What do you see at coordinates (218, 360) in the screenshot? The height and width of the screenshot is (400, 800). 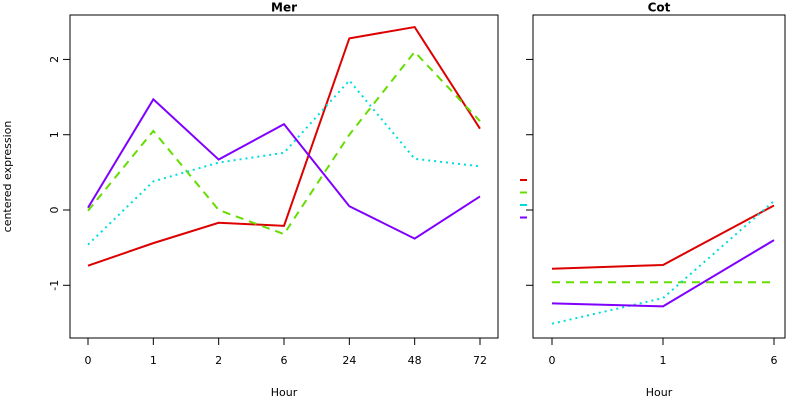 I see `x-tick-label: 2` at bounding box center [218, 360].